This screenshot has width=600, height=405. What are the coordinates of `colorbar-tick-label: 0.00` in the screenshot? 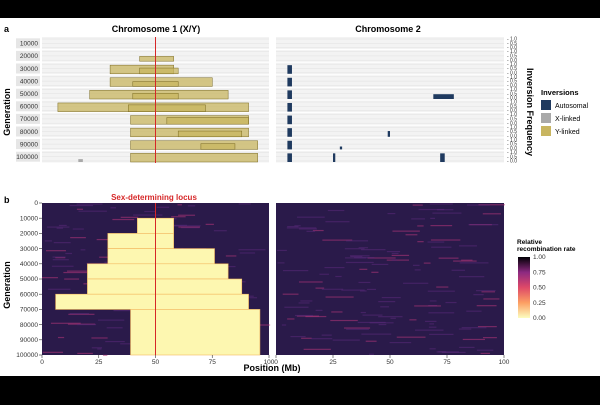 It's located at (539, 318).